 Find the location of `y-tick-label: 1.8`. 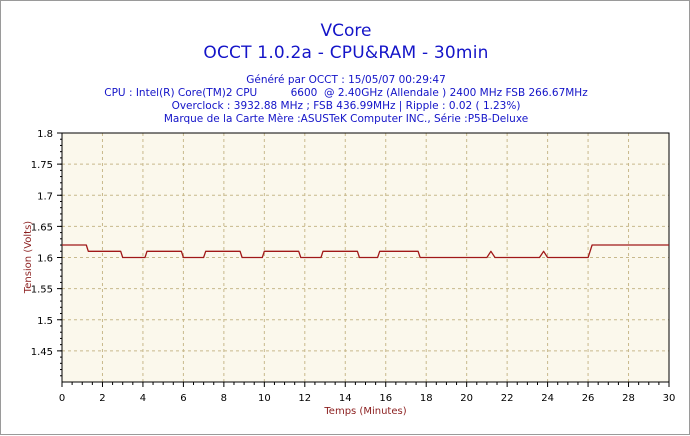

y-tick-label: 1.8 is located at coordinates (45, 134).